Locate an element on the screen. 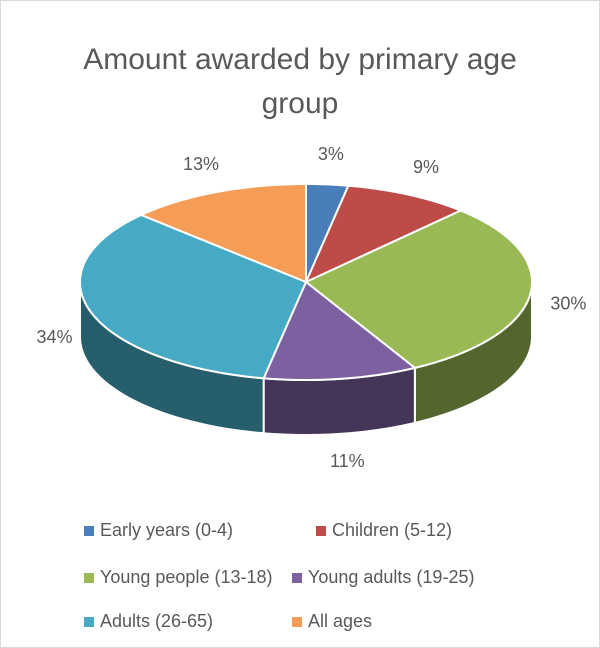 This screenshot has width=600, height=648. data-label: 3% is located at coordinates (331, 154).